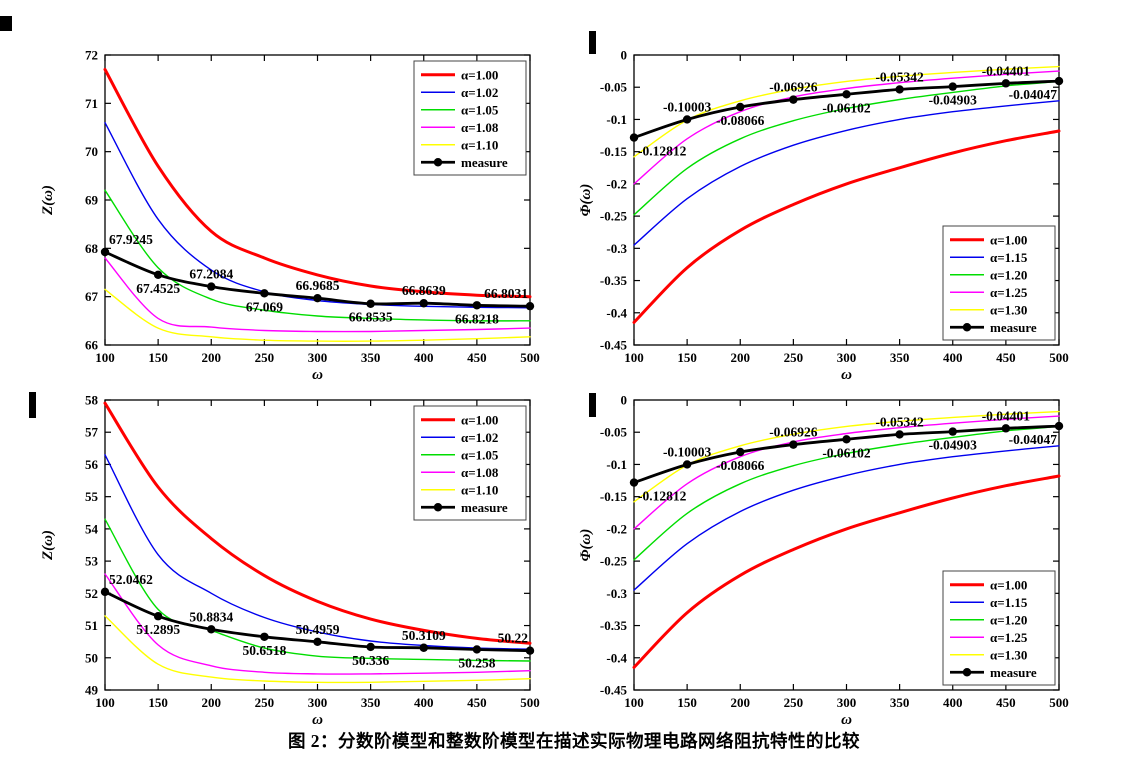 The height and width of the screenshot is (783, 1148). I want to click on y-tick-label: 52, so click(91, 593).